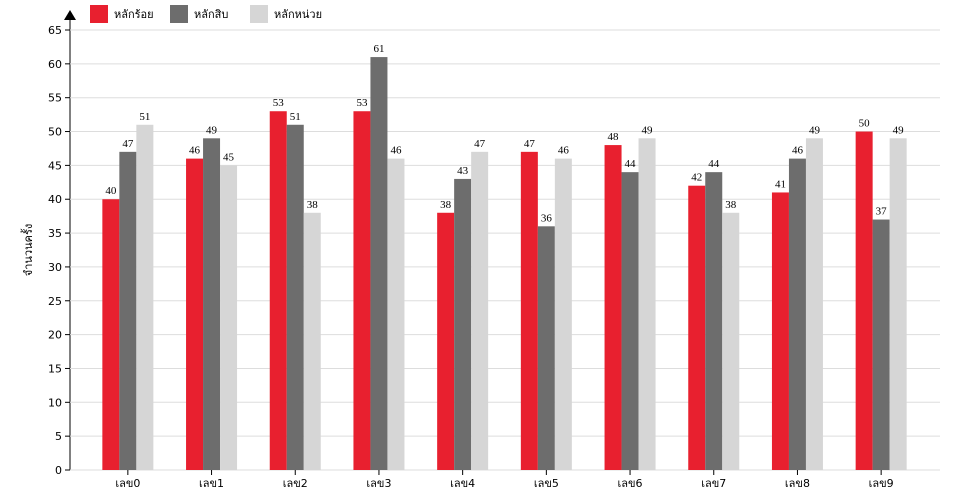 This screenshot has height=500, width=960. I want to click on value-label: 40, so click(111, 191).